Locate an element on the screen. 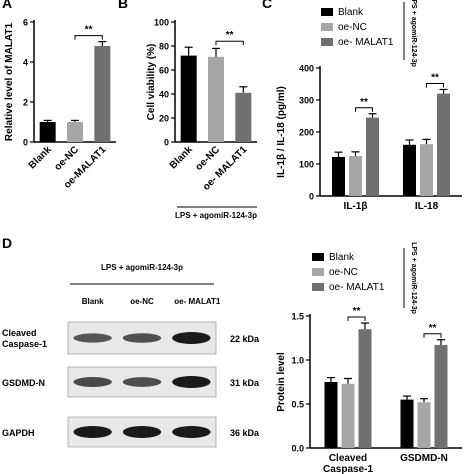 This screenshot has width=474, height=474. y-tick-label: 0.0 is located at coordinates (297, 449).